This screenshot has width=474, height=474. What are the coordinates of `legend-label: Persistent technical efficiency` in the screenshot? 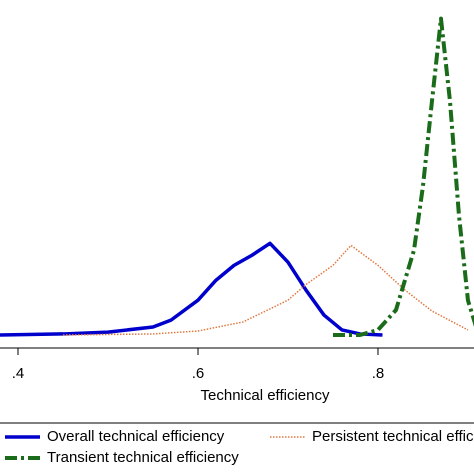 It's located at (393, 436).